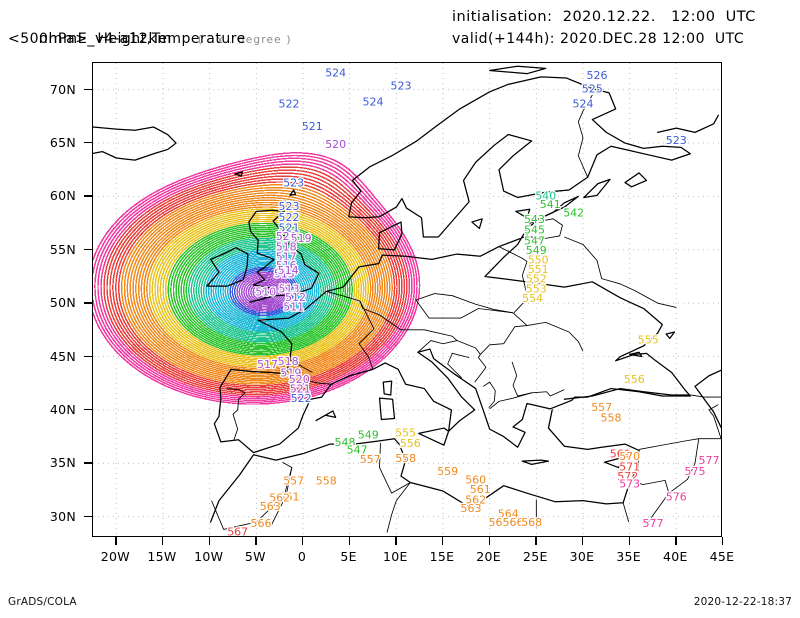 This screenshot has width=800, height=618. Describe the element at coordinates (261, 523) in the screenshot. I see `contour-label: 566` at that location.